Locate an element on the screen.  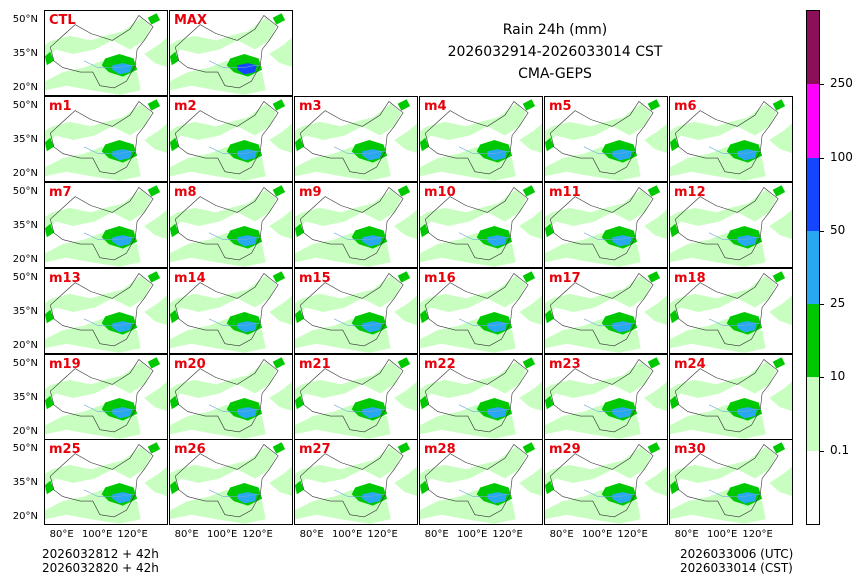
panel-ctl: CTL is located at coordinates (106, 53).